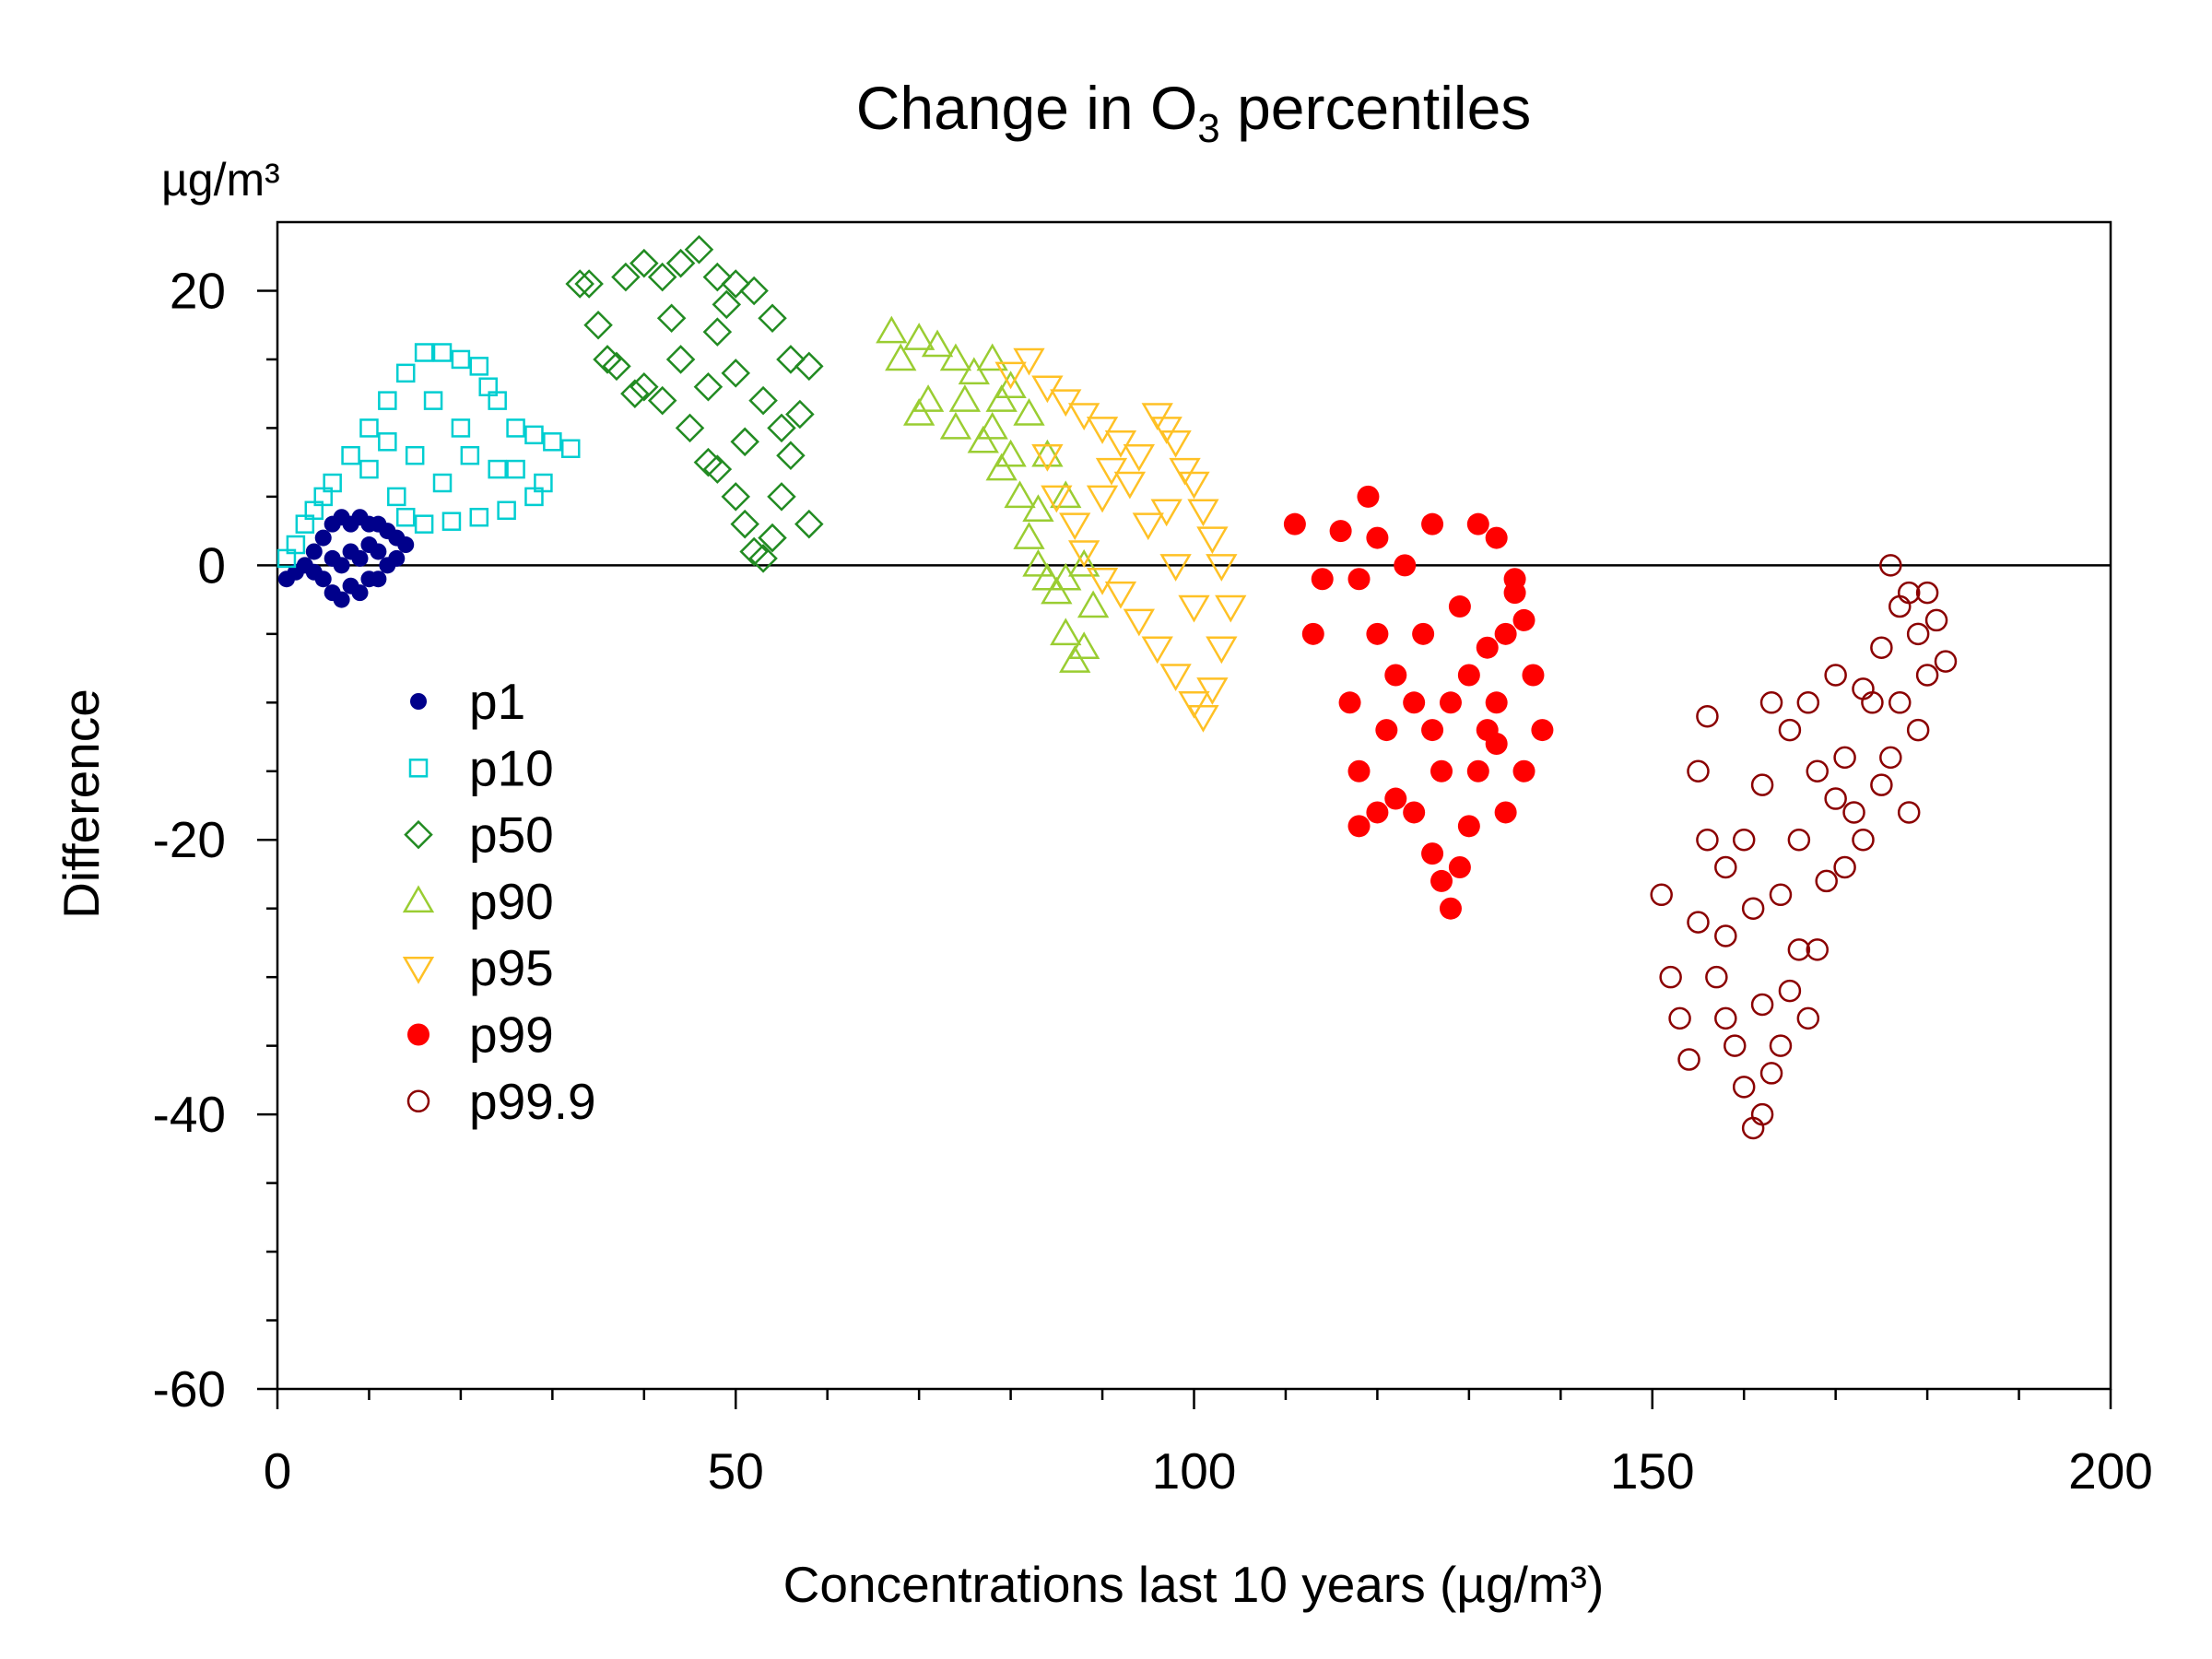 The image size is (2212, 1659). I want to click on legend-label: p99, so click(511, 1035).